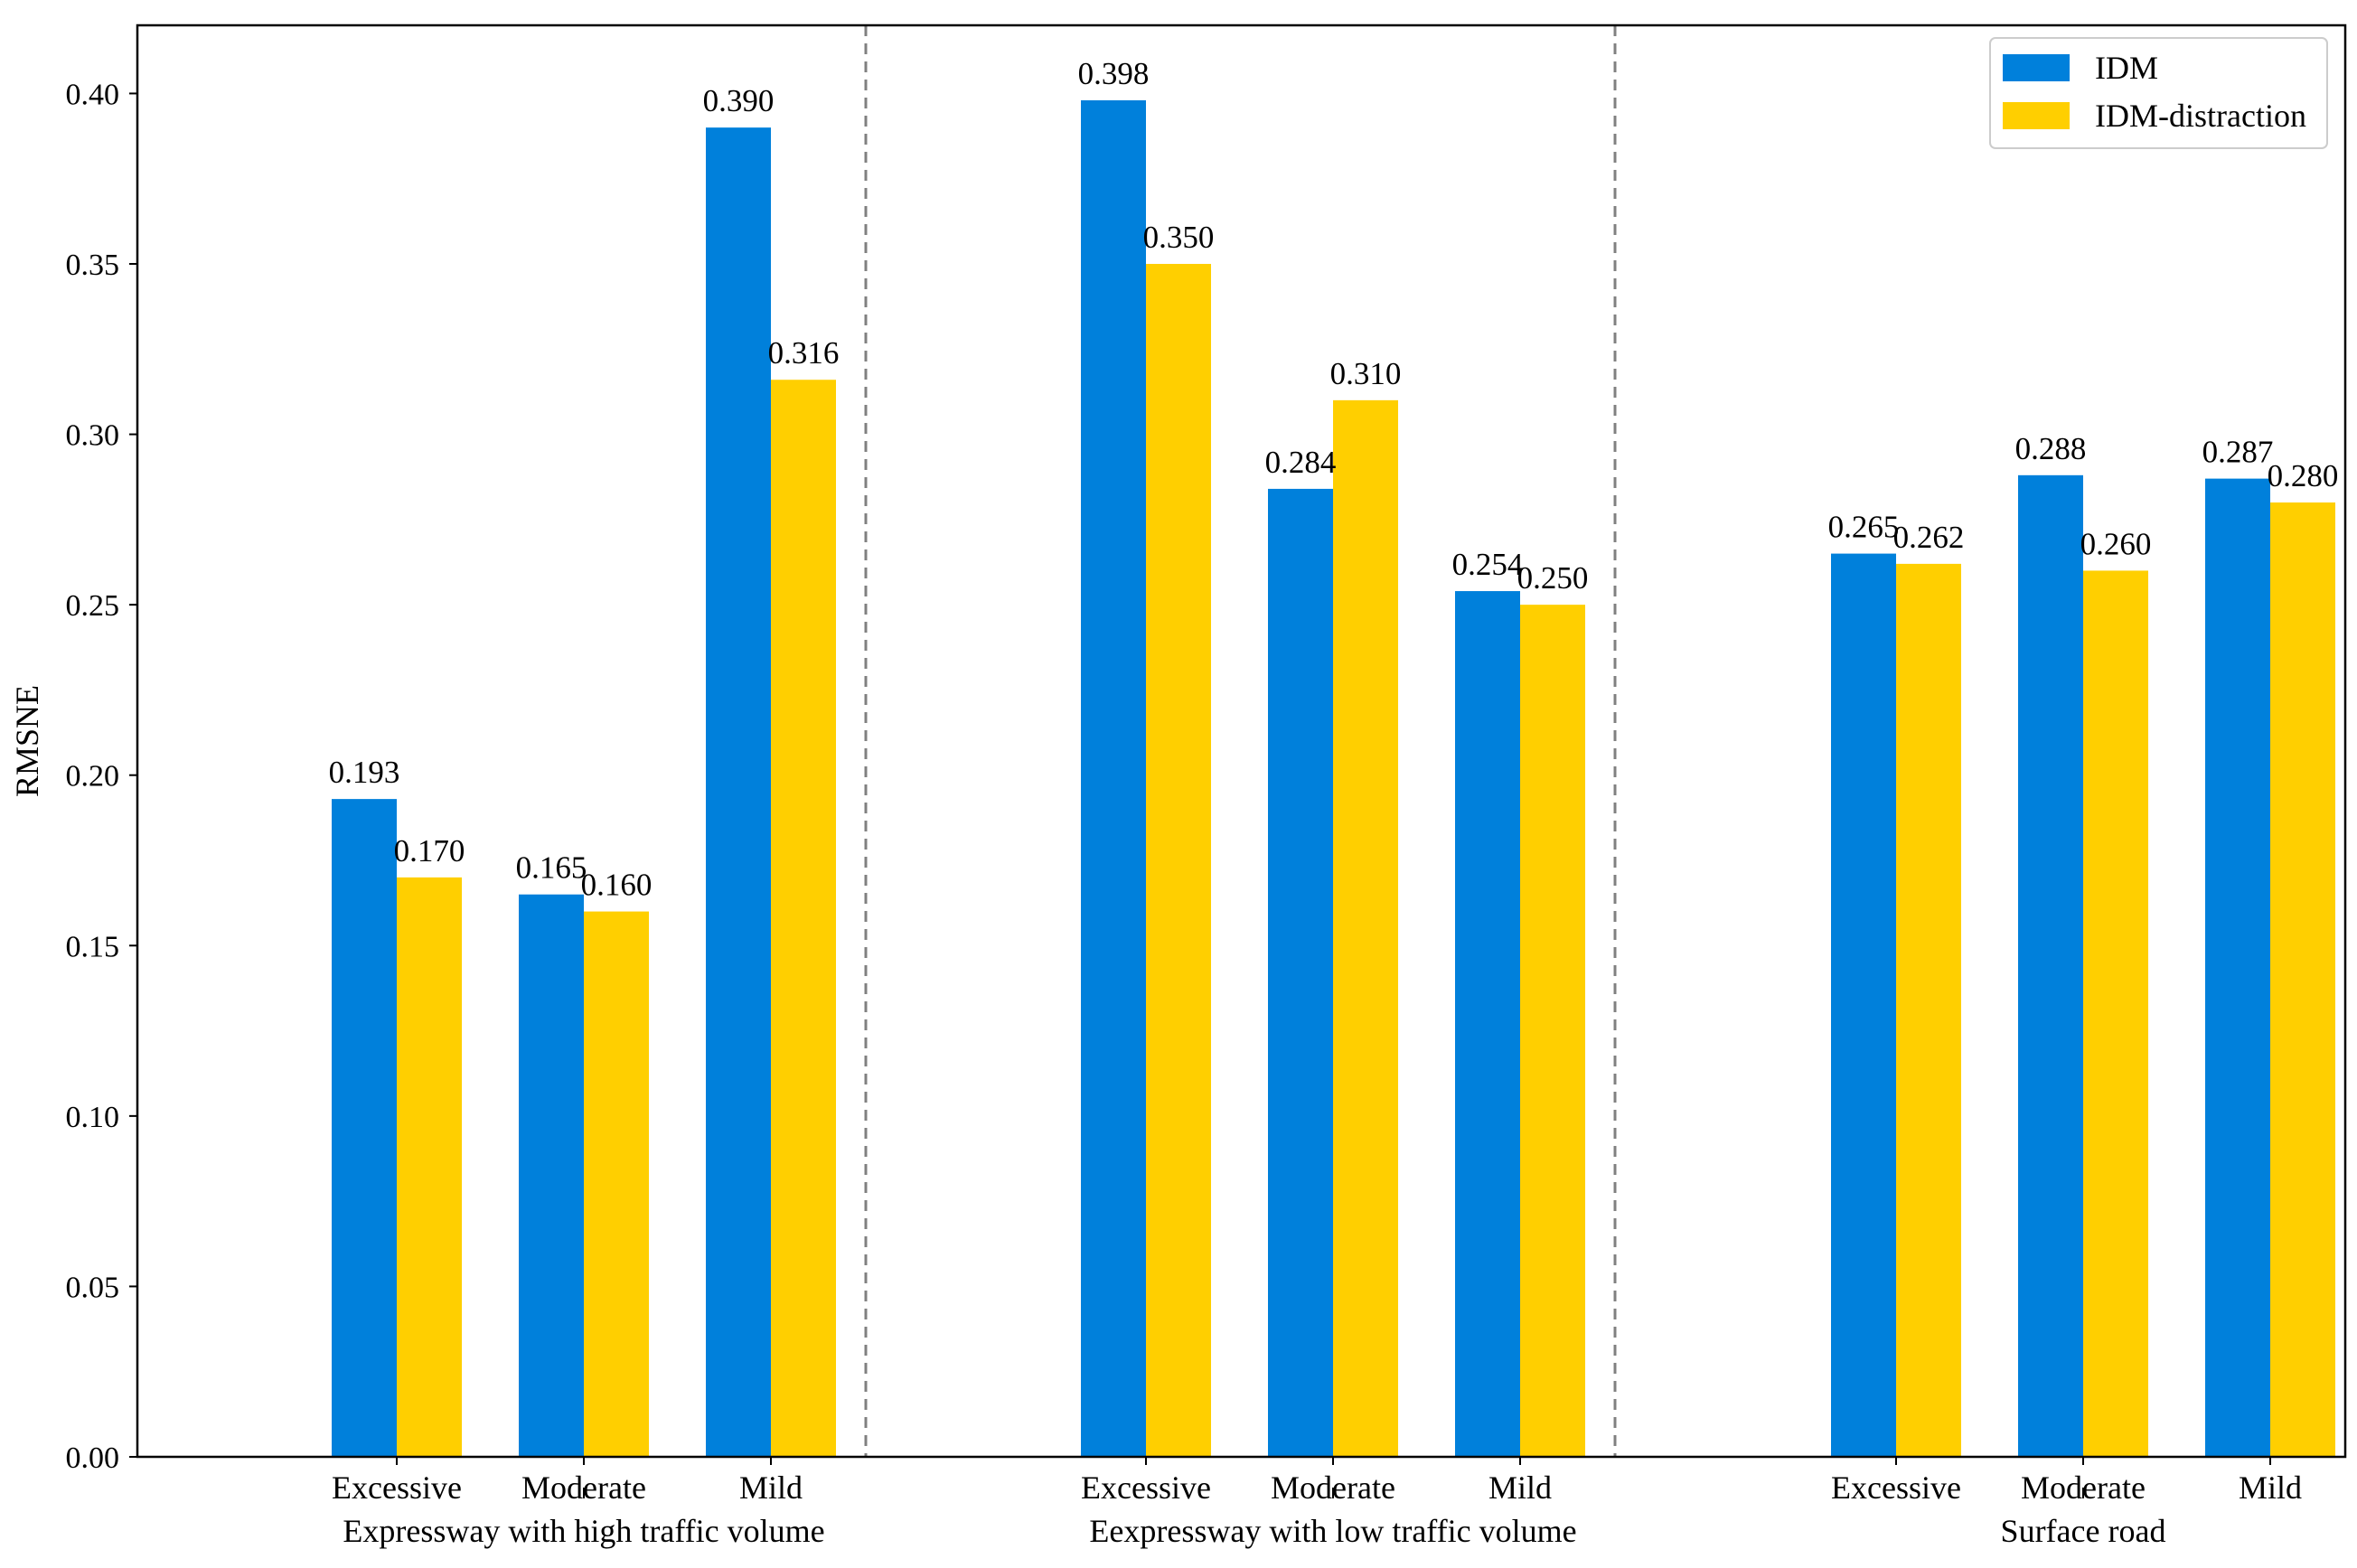  Describe the element at coordinates (1114, 73) in the screenshot. I see `value-label-idm-g2-excessive: 0.398` at that location.